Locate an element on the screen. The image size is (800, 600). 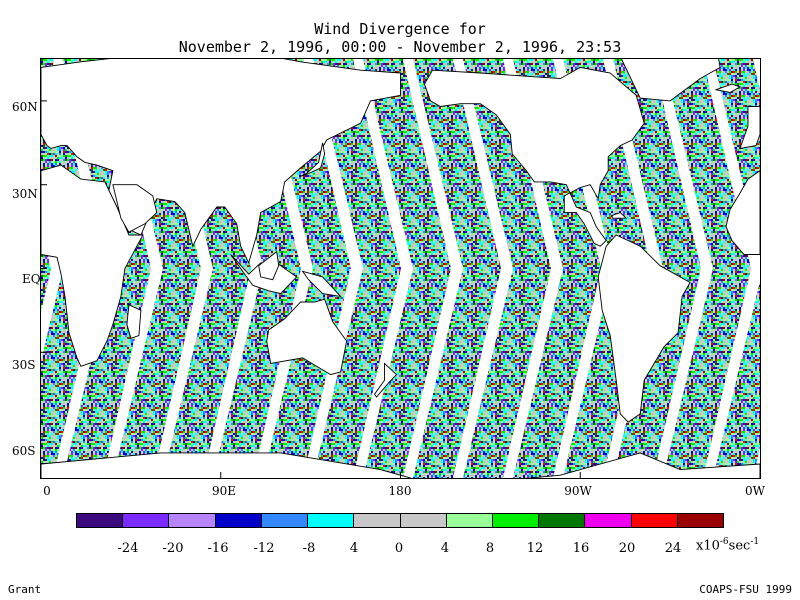
lat-label-60s: 60S is located at coordinates (24, 451).